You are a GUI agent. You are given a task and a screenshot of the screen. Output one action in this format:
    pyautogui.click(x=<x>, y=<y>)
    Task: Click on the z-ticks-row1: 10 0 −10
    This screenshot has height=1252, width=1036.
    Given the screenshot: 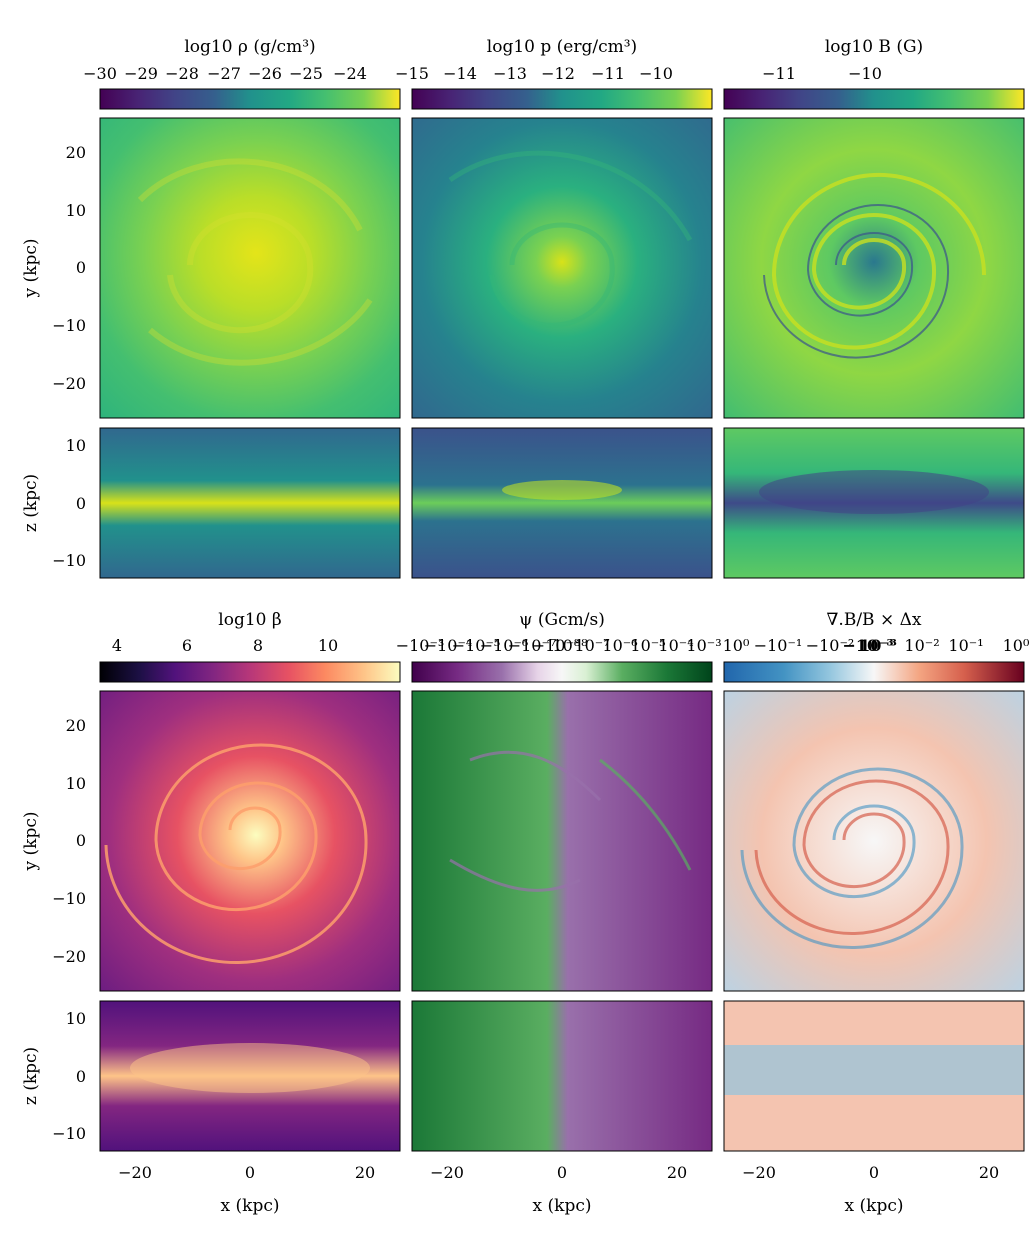 What is the action you would take?
    pyautogui.click(x=69, y=503)
    